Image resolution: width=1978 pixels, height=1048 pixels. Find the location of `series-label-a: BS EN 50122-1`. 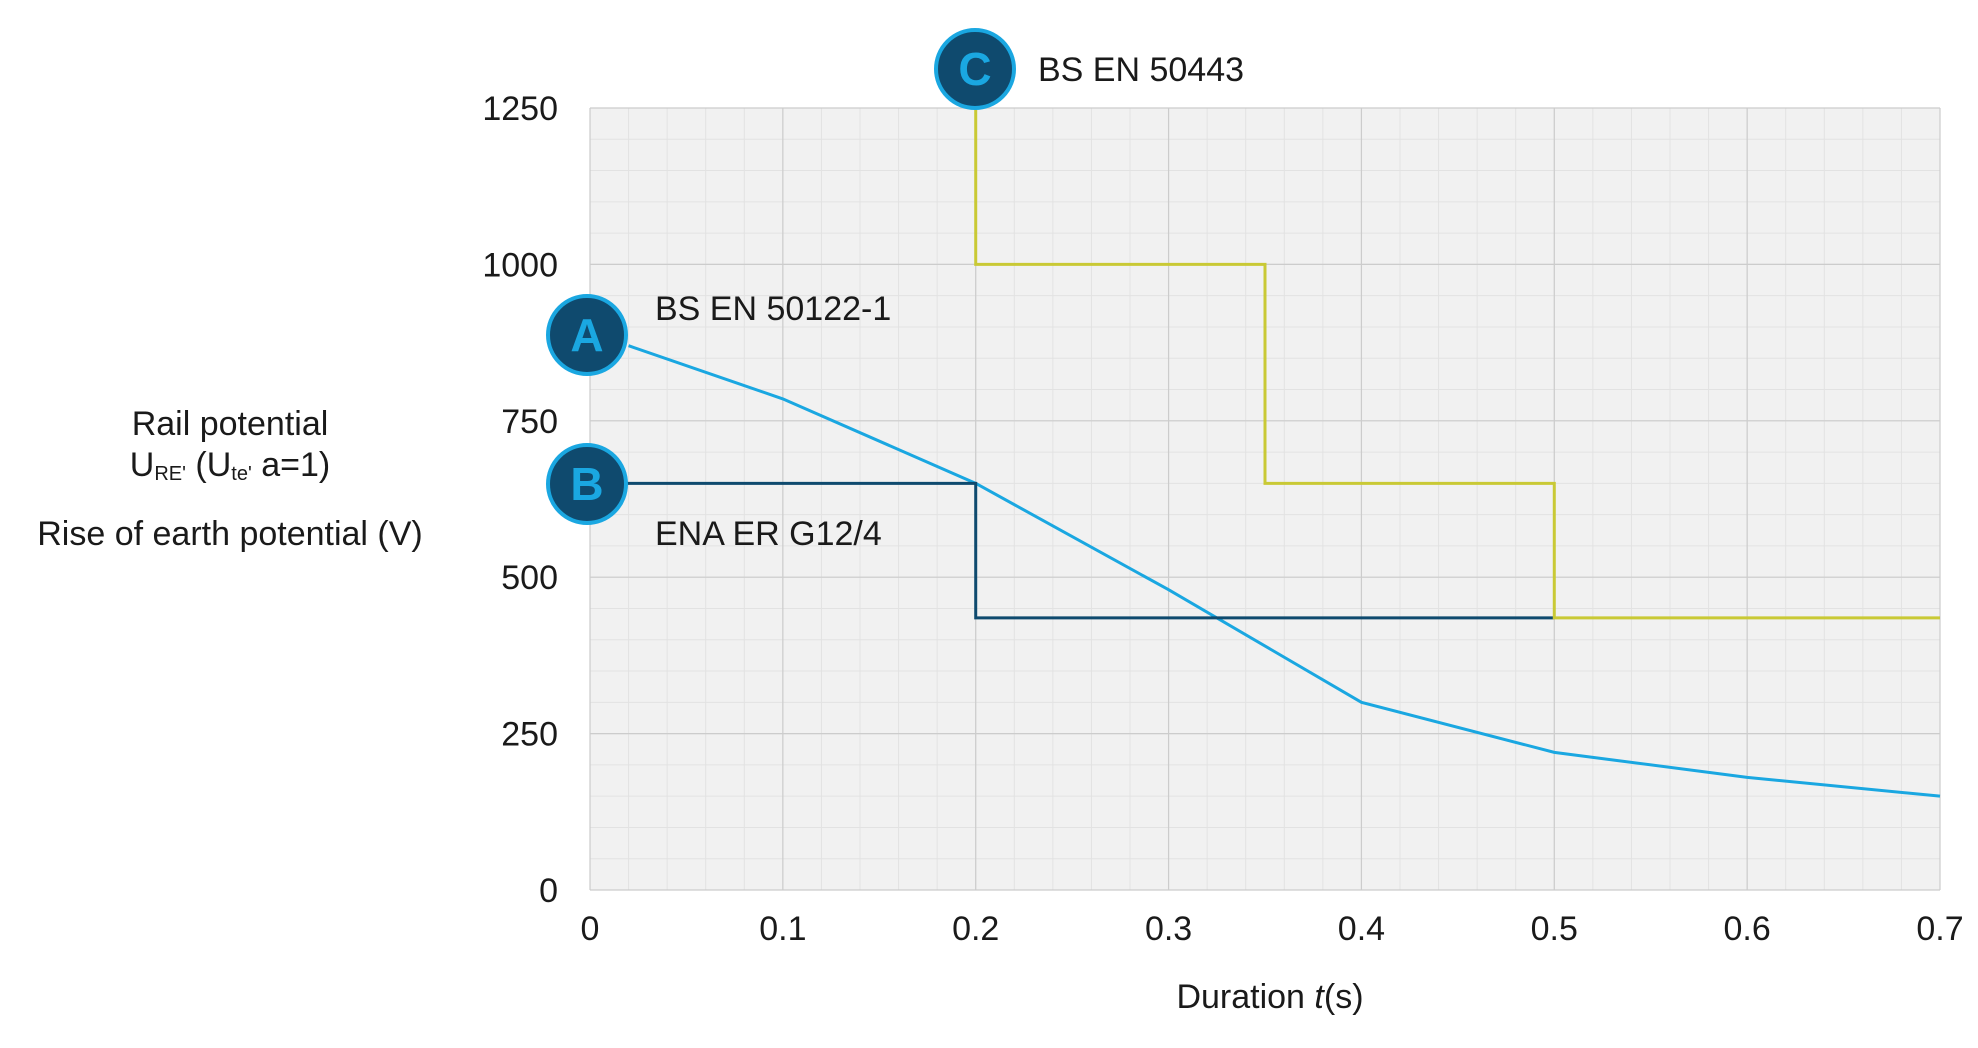

series-label-a: BS EN 50122-1 is located at coordinates (773, 309).